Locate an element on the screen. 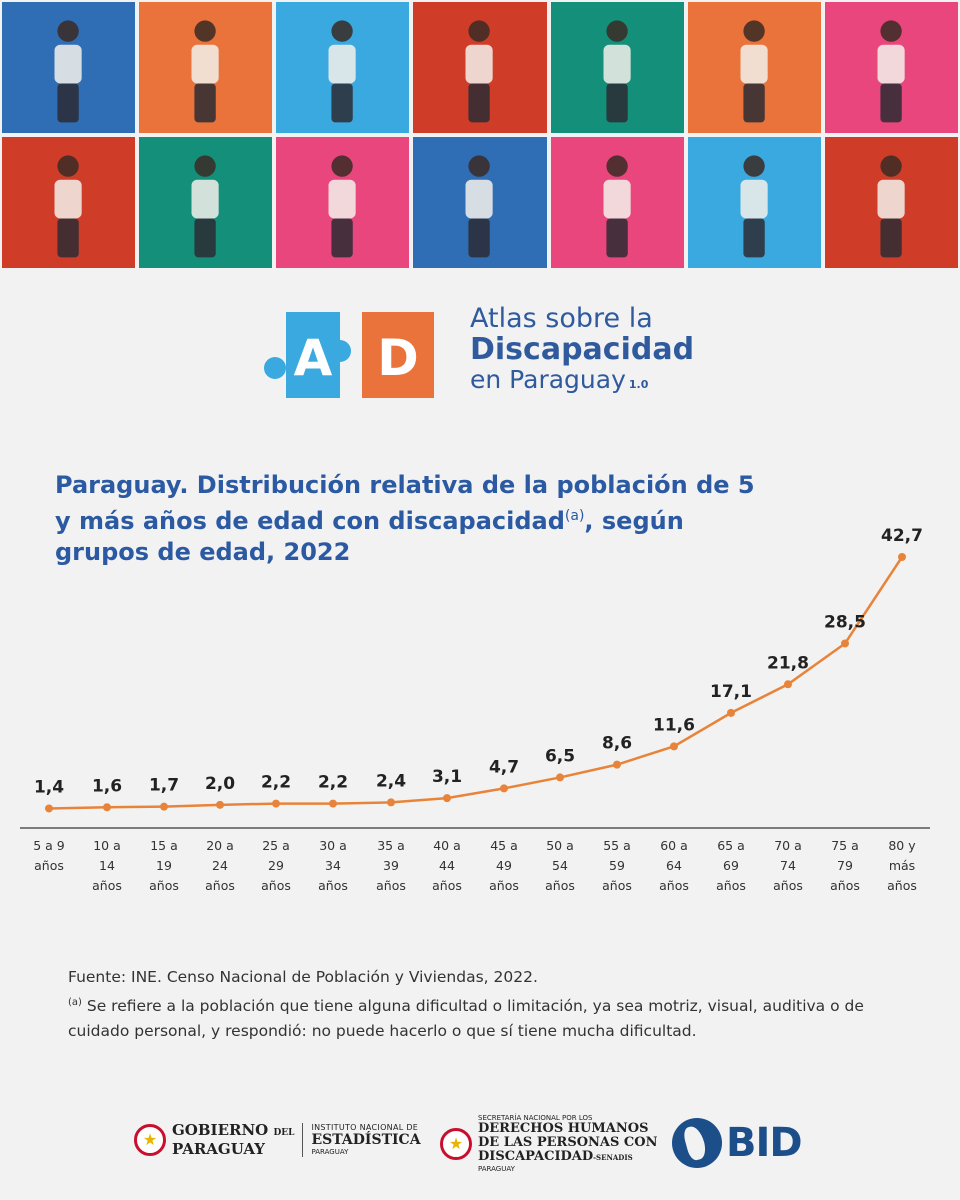 The width and height of the screenshot is (960, 1200). logo-separator is located at coordinates (303, 1139).